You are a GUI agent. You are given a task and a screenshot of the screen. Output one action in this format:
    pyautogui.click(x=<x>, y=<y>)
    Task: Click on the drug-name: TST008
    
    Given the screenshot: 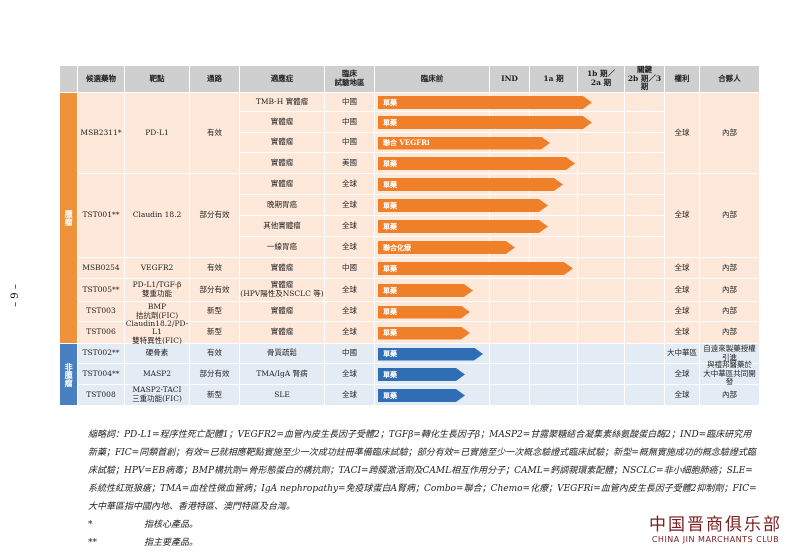 What is the action you would take?
    pyautogui.click(x=101, y=395)
    